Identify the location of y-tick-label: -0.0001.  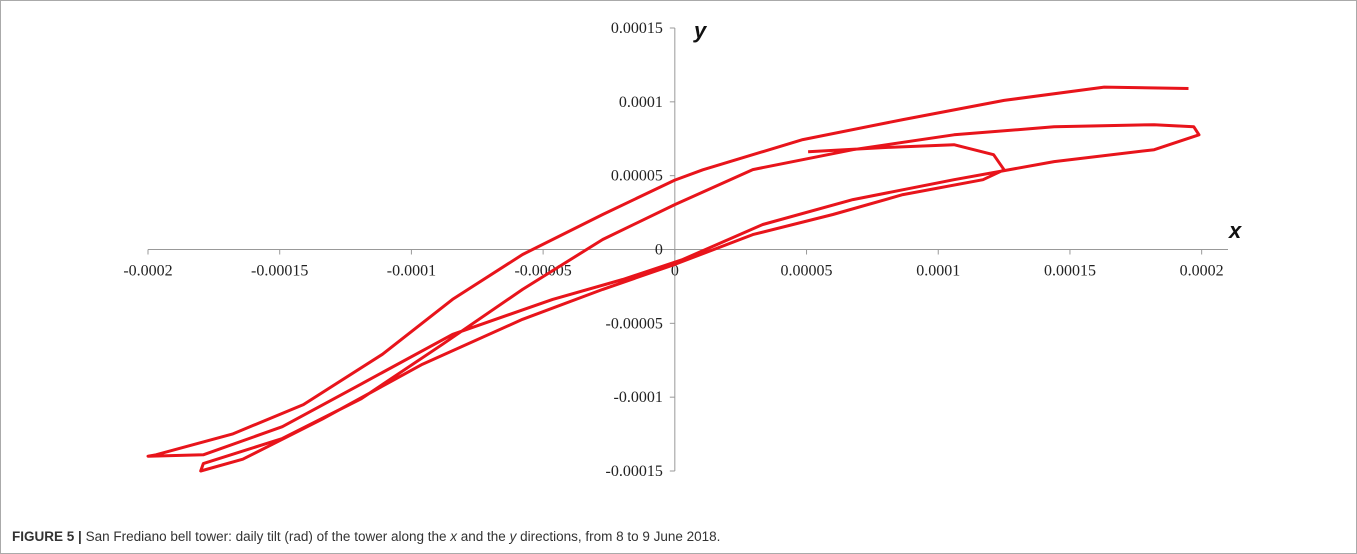
(638, 397).